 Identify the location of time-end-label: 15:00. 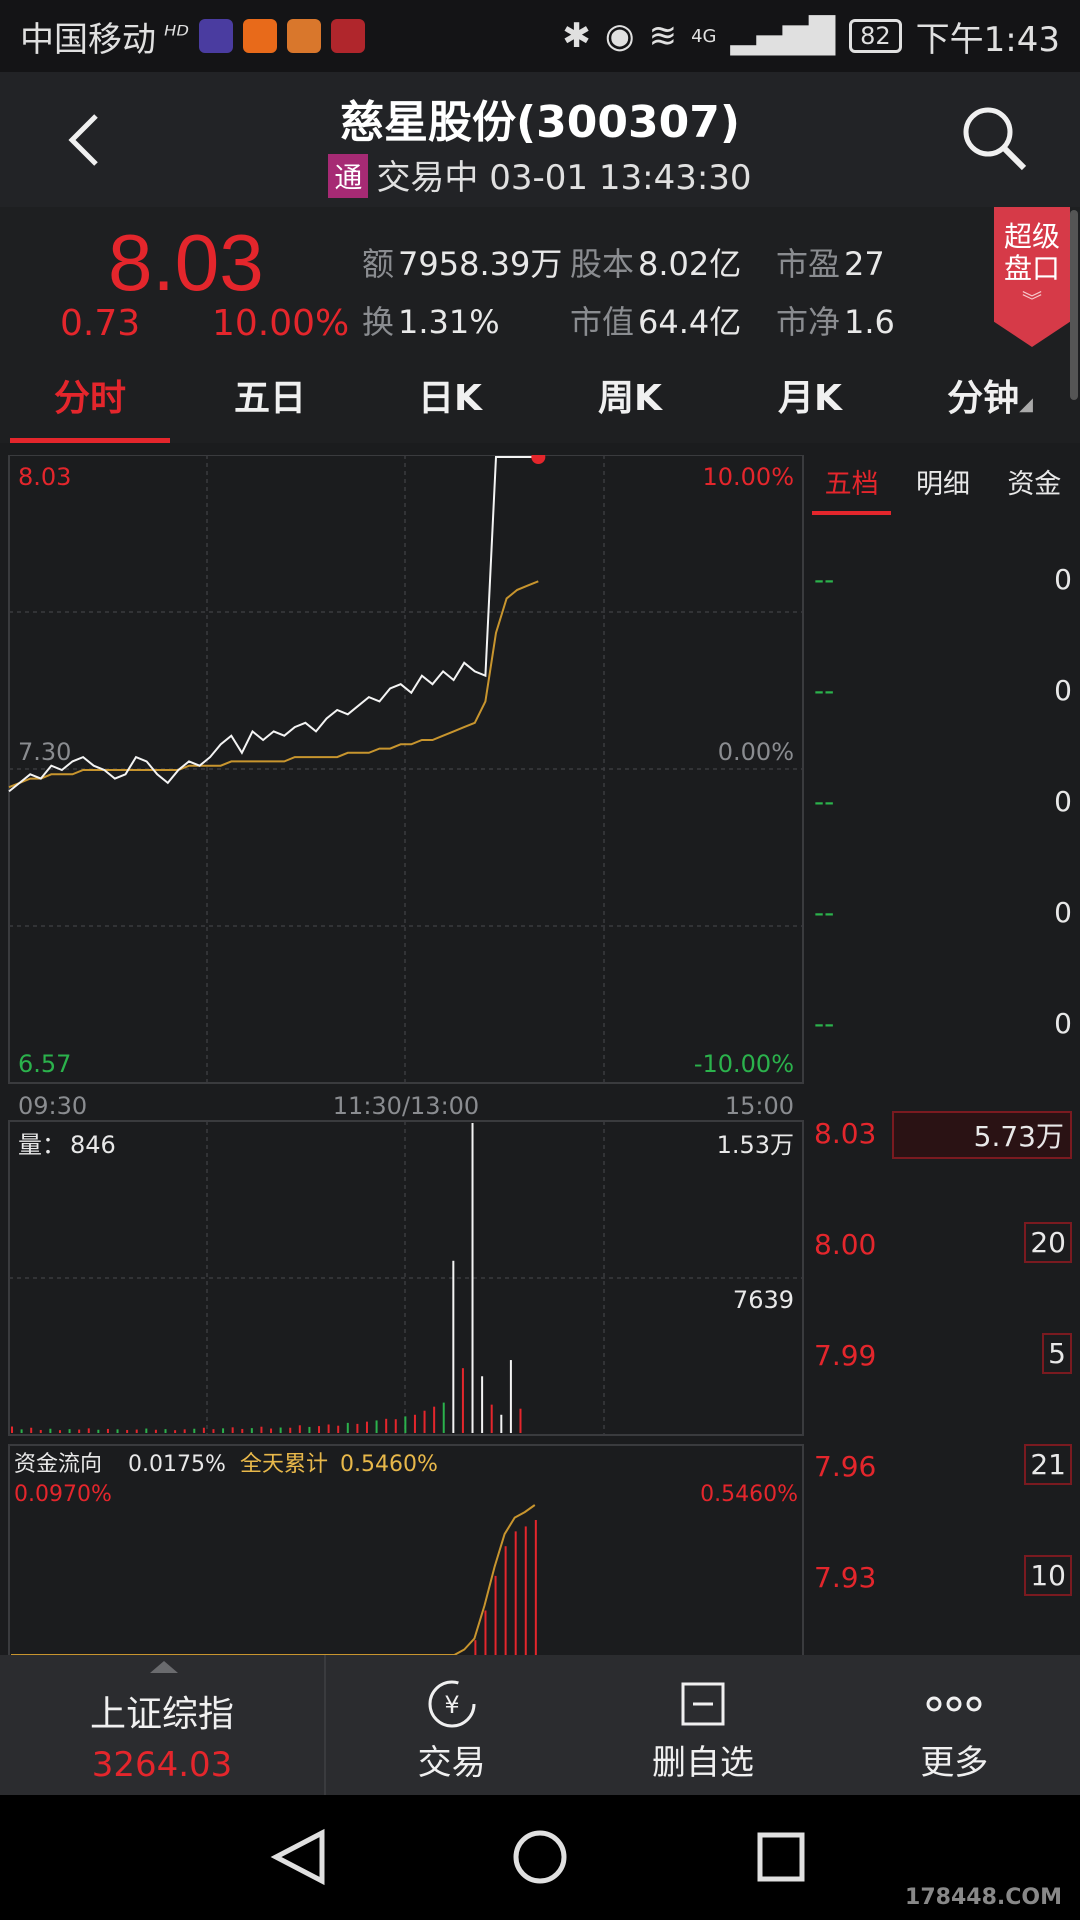
(759, 1106).